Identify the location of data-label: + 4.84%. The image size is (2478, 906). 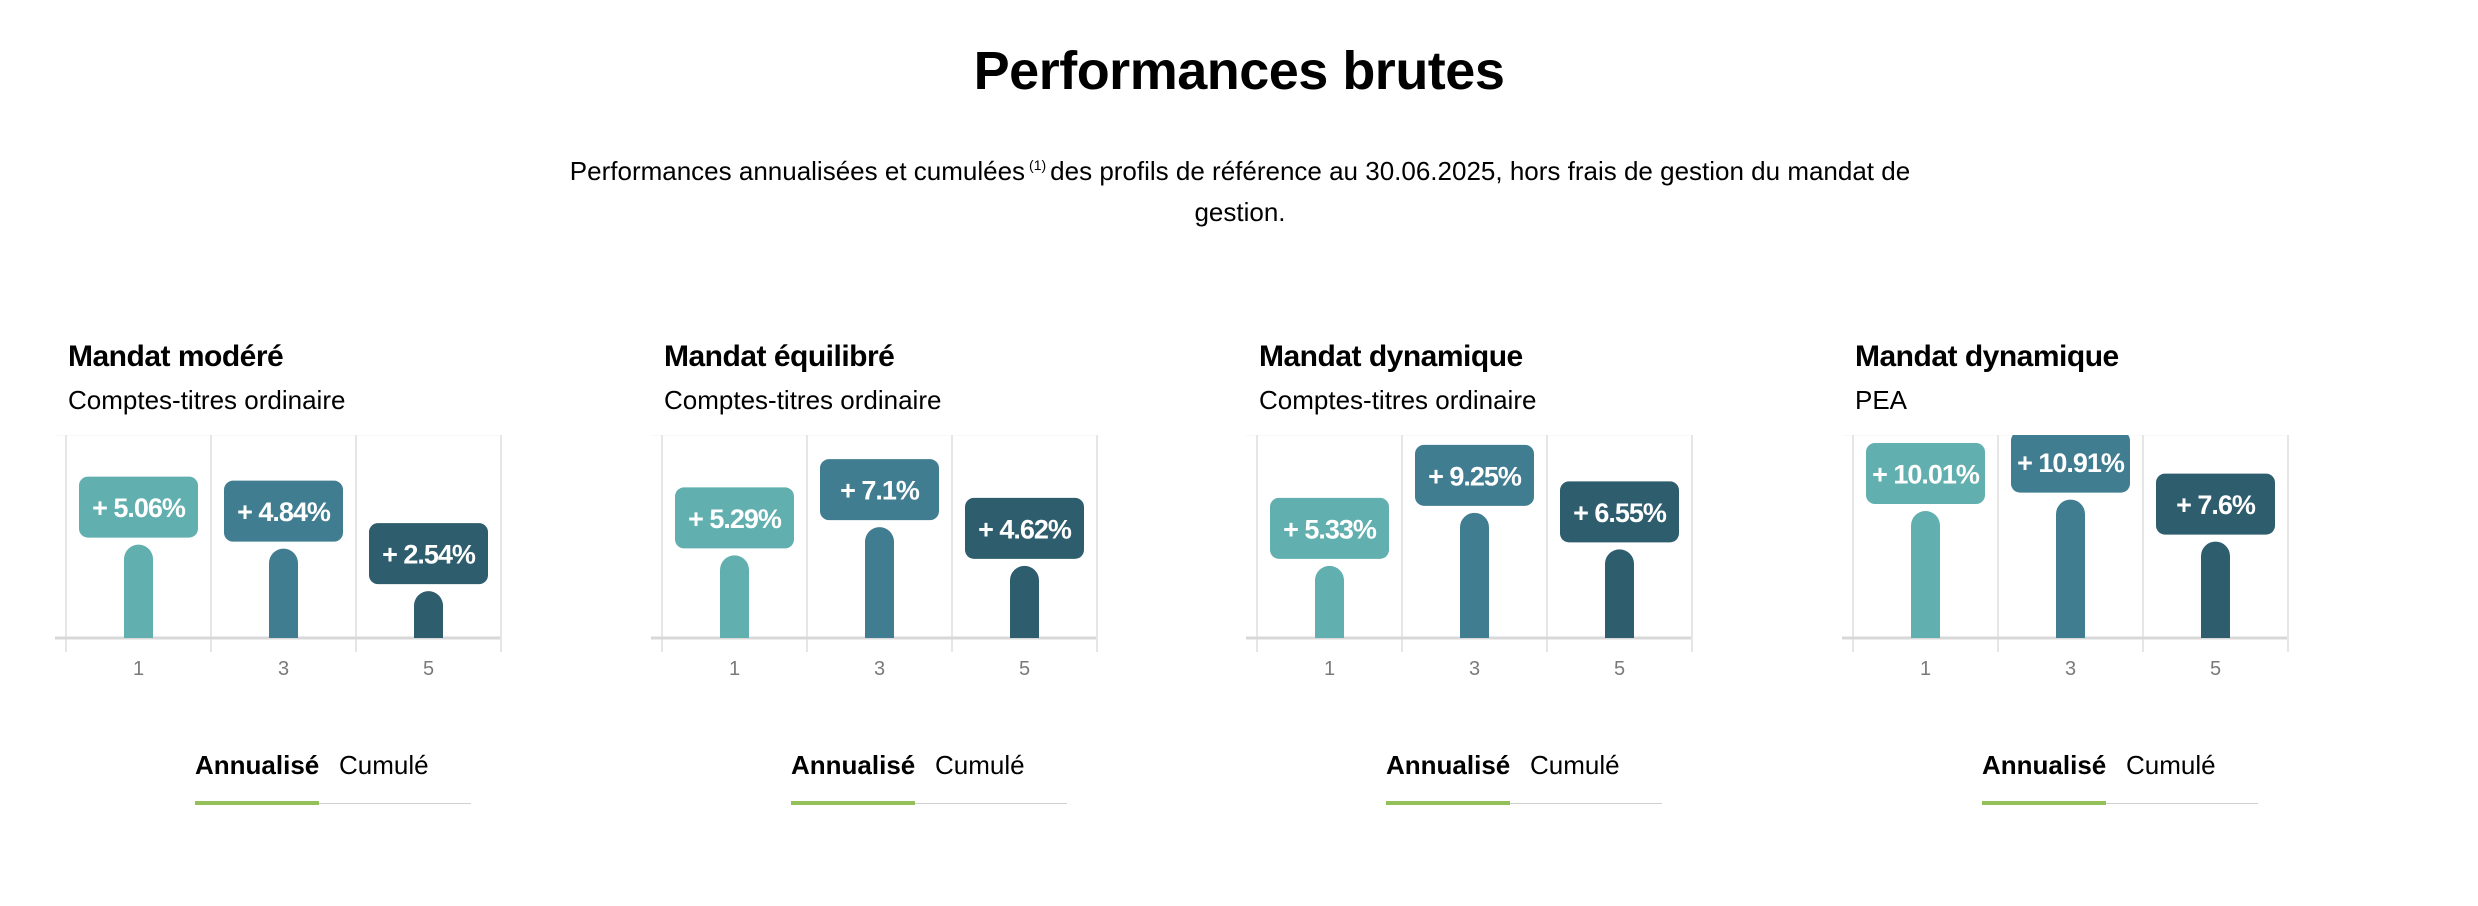
(284, 512).